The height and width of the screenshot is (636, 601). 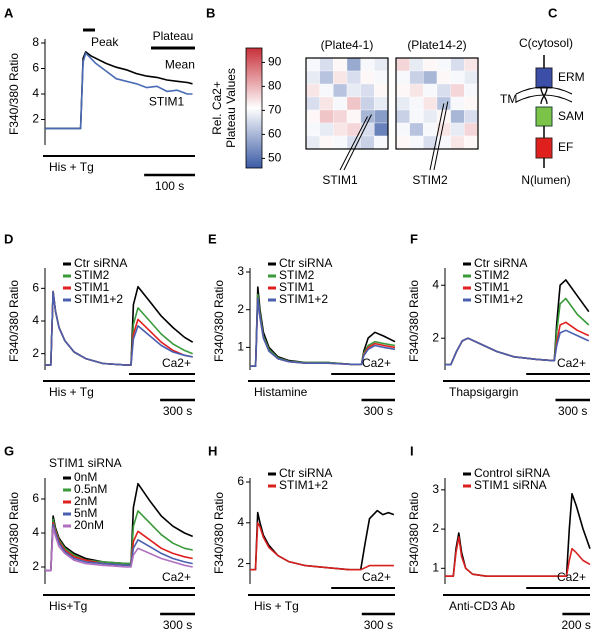 What do you see at coordinates (85, 501) in the screenshot?
I see `legend-label: 2nM` at bounding box center [85, 501].